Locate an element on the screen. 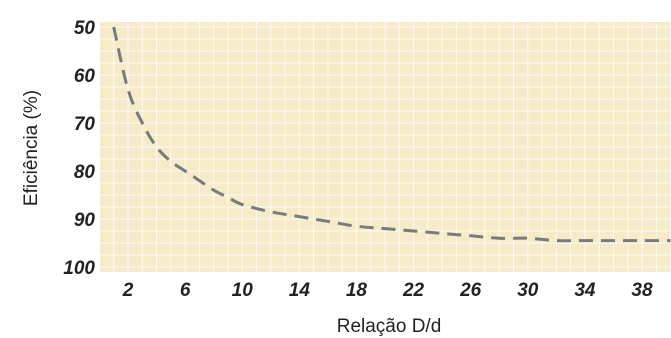 The width and height of the screenshot is (671, 338). x-tick-label: 14 is located at coordinates (300, 290).